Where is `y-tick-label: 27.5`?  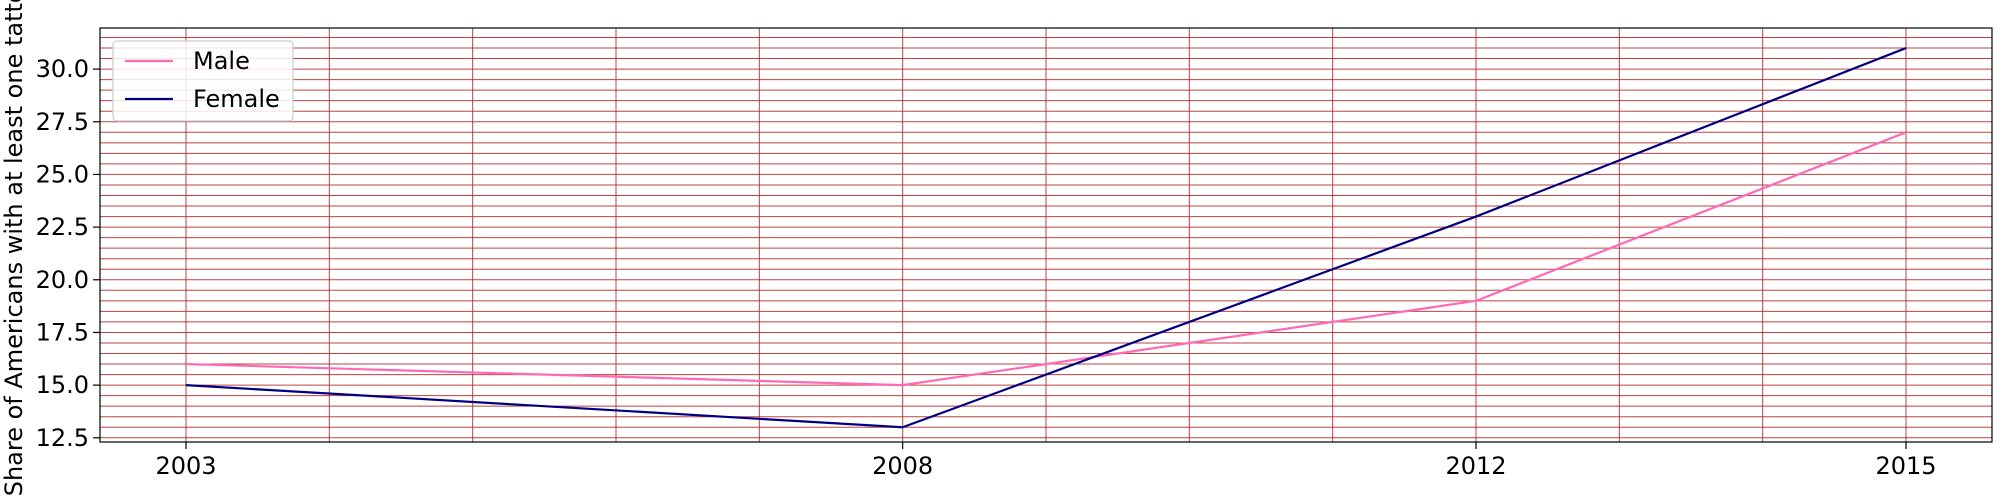 y-tick-label: 27.5 is located at coordinates (62, 122).